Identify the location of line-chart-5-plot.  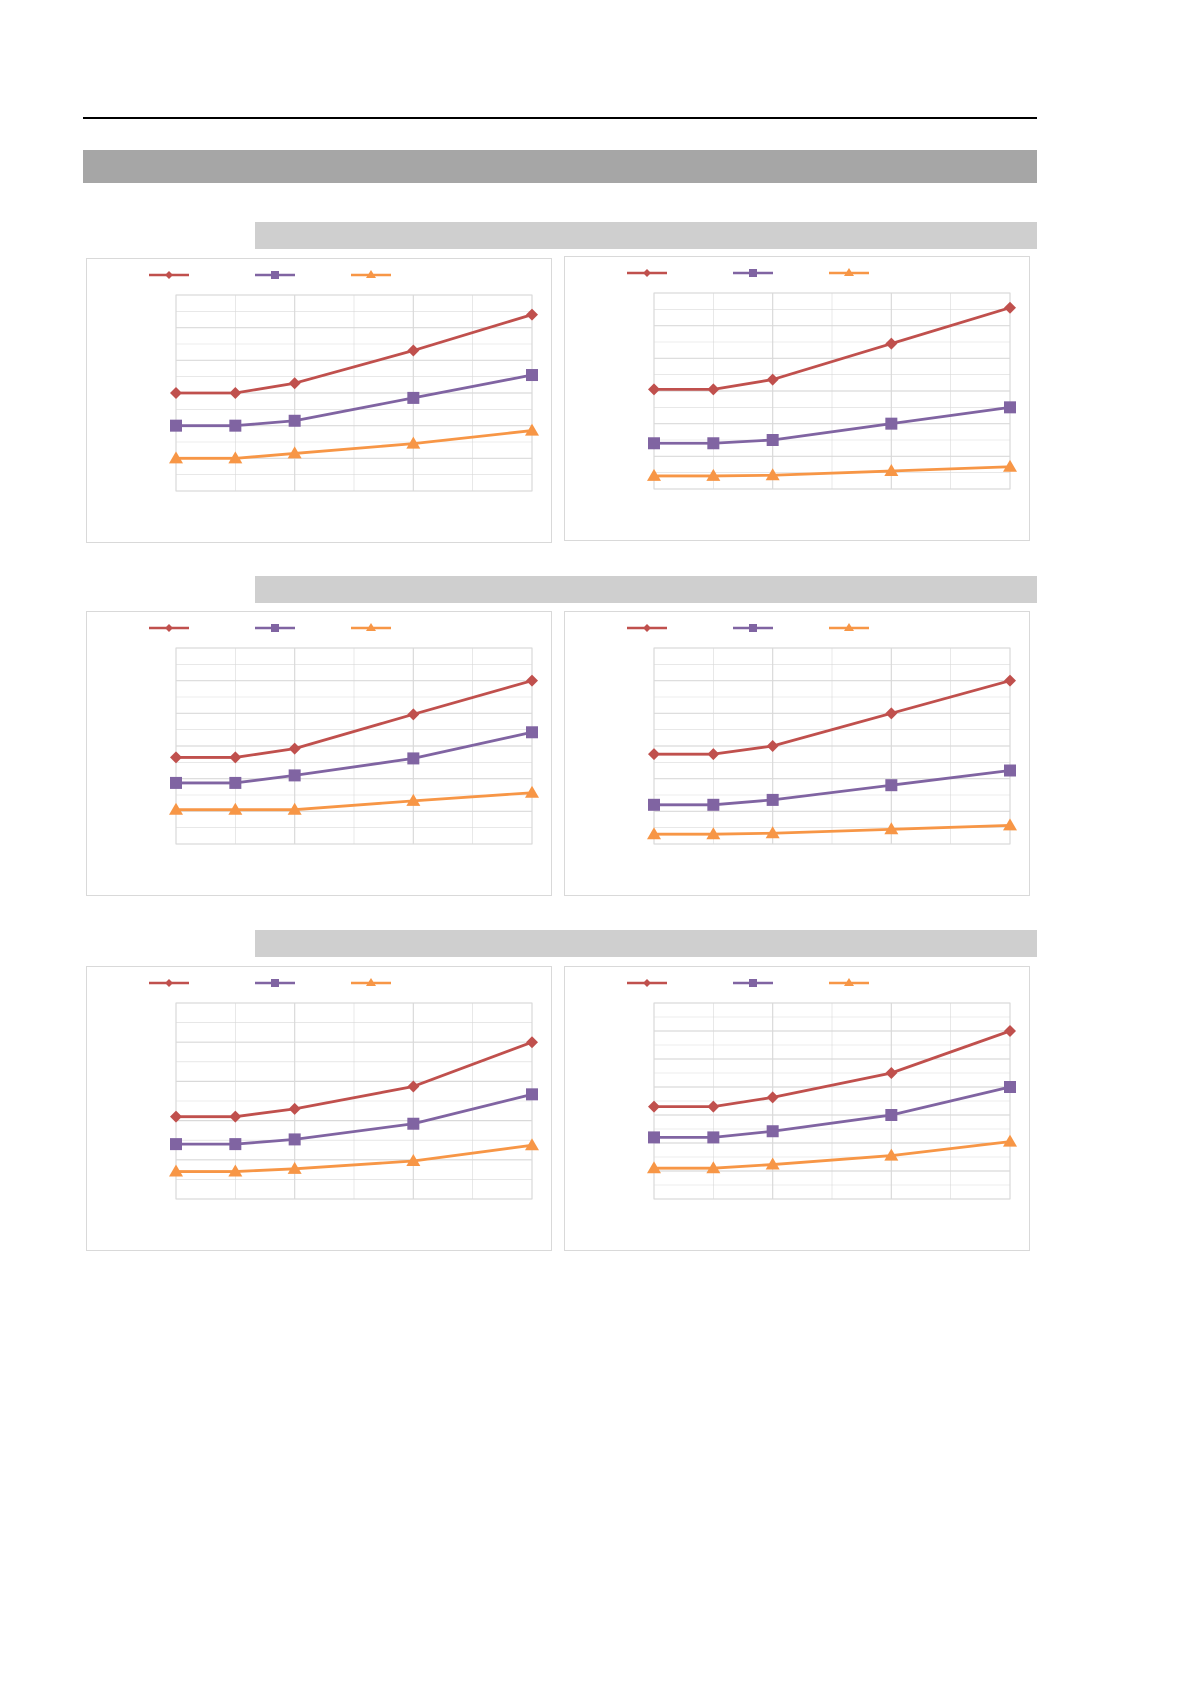
(344, 1089).